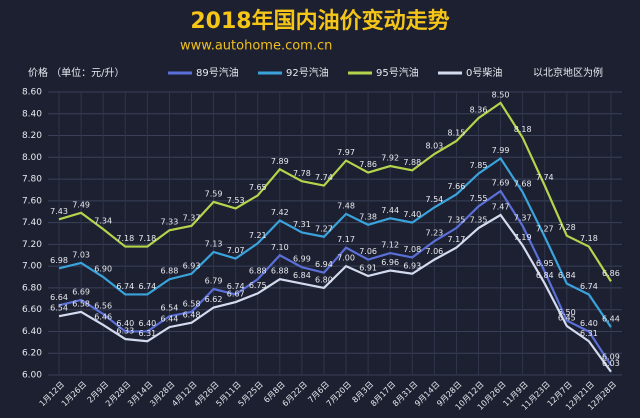  I want to click on data-label: 6.95, so click(545, 263).